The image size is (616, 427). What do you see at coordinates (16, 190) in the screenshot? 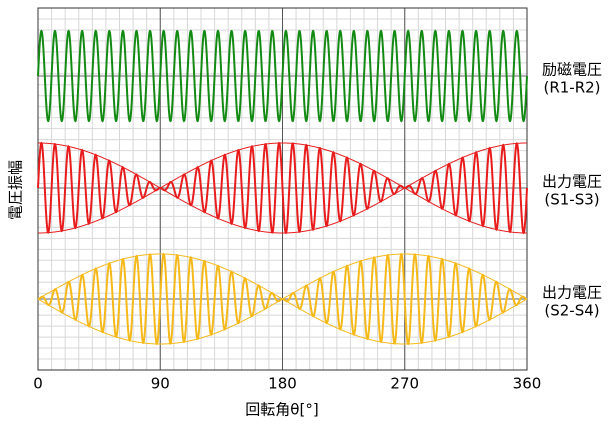
I see `y-axis-label: 電圧振幅` at bounding box center [16, 190].